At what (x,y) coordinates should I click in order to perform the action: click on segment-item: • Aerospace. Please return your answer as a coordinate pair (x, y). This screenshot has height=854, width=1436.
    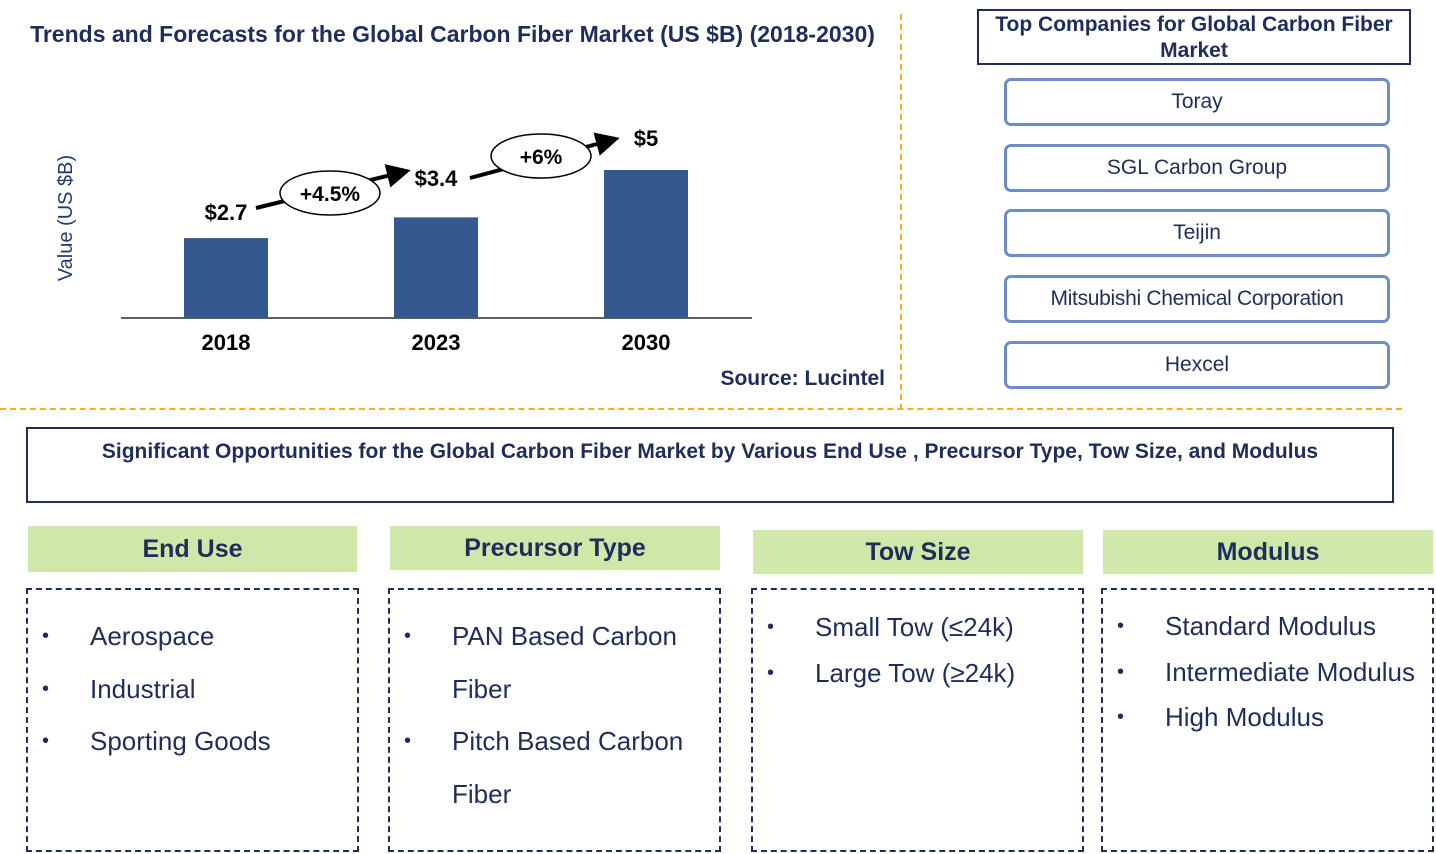
    Looking at the image, I should click on (192, 636).